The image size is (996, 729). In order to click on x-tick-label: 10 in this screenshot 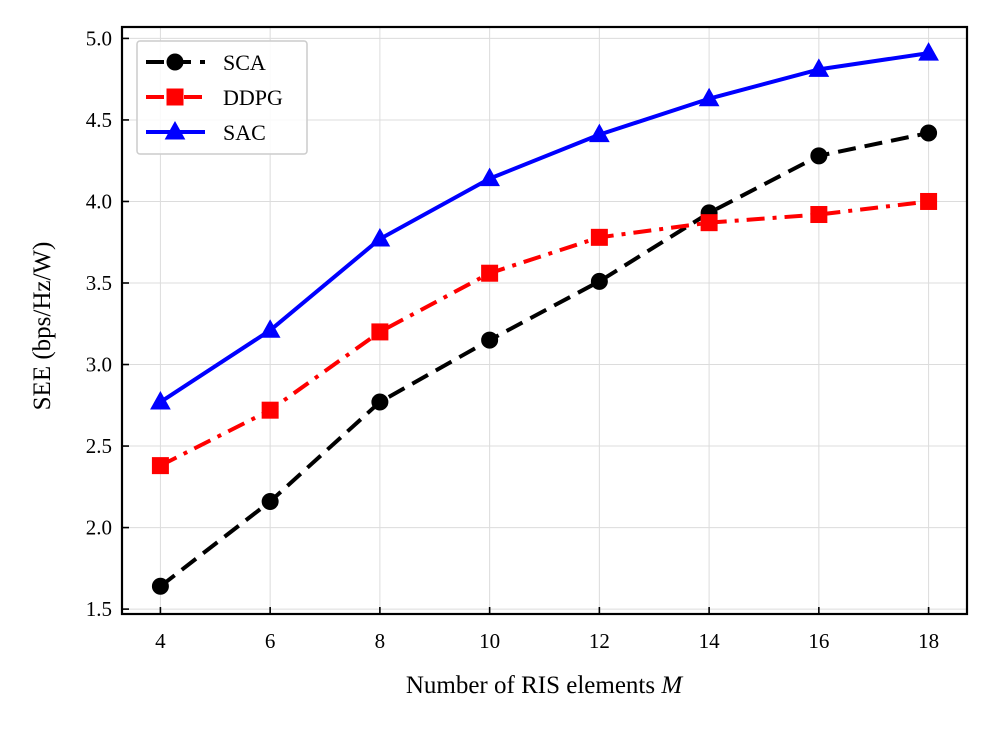, I will do `click(489, 641)`.